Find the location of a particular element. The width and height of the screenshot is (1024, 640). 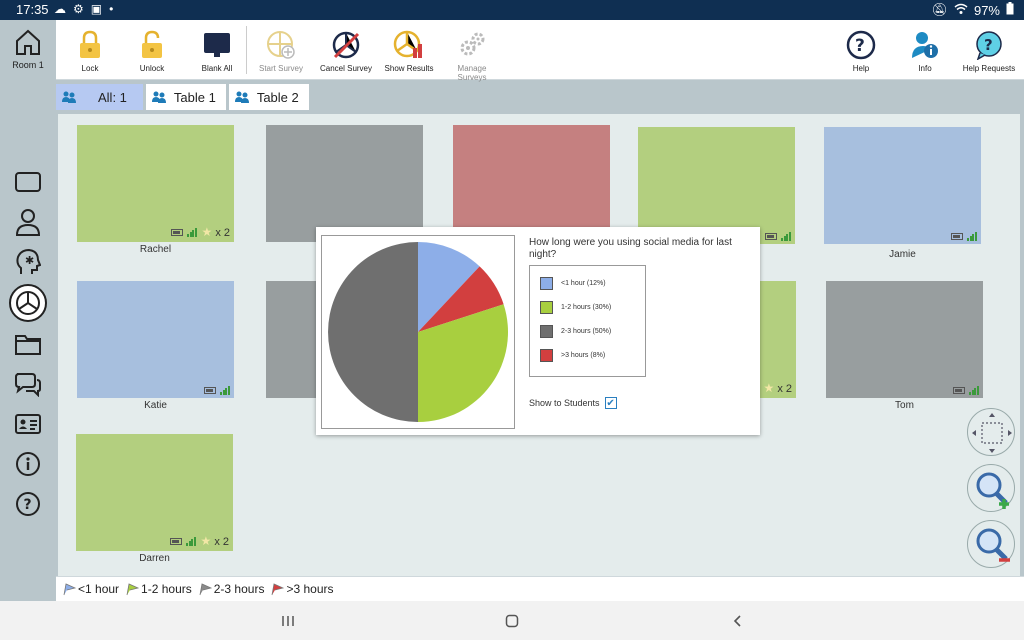

student-name: Katie is located at coordinates (155, 405).